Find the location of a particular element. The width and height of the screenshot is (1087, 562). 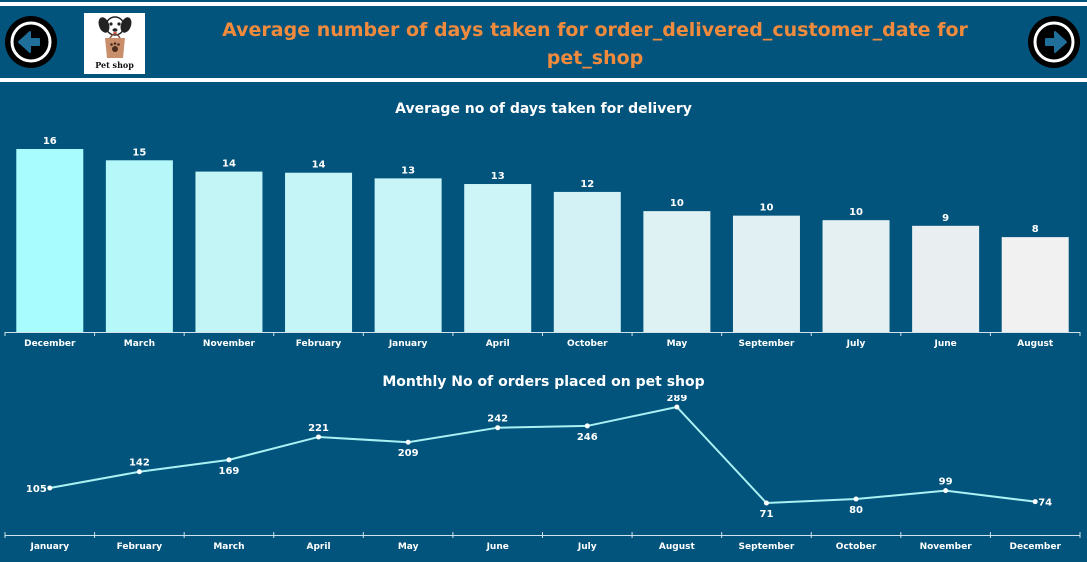

line-value-label: 80 is located at coordinates (856, 510).